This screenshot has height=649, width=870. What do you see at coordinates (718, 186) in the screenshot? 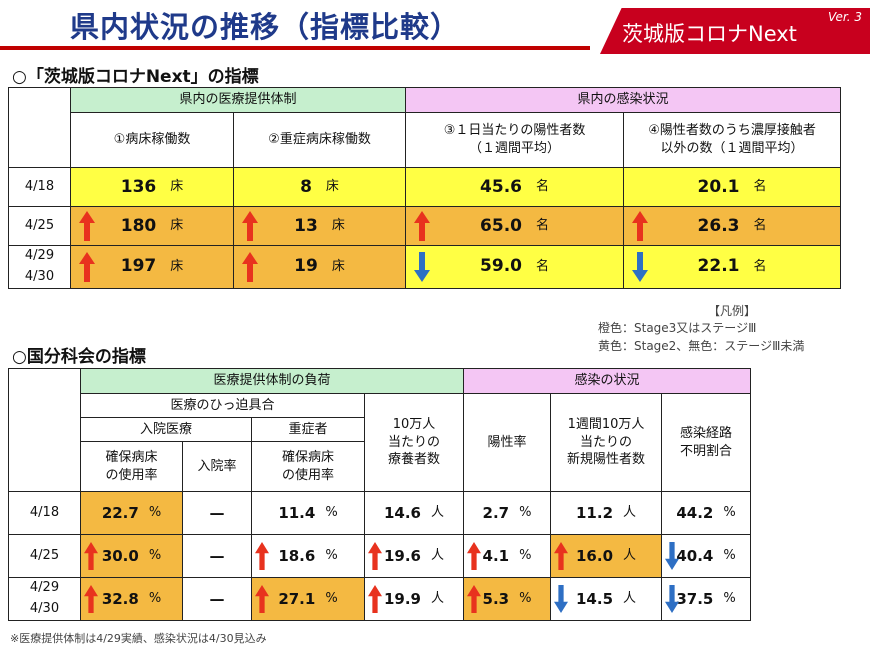
I see `indicator-value: 20.1` at bounding box center [718, 186].